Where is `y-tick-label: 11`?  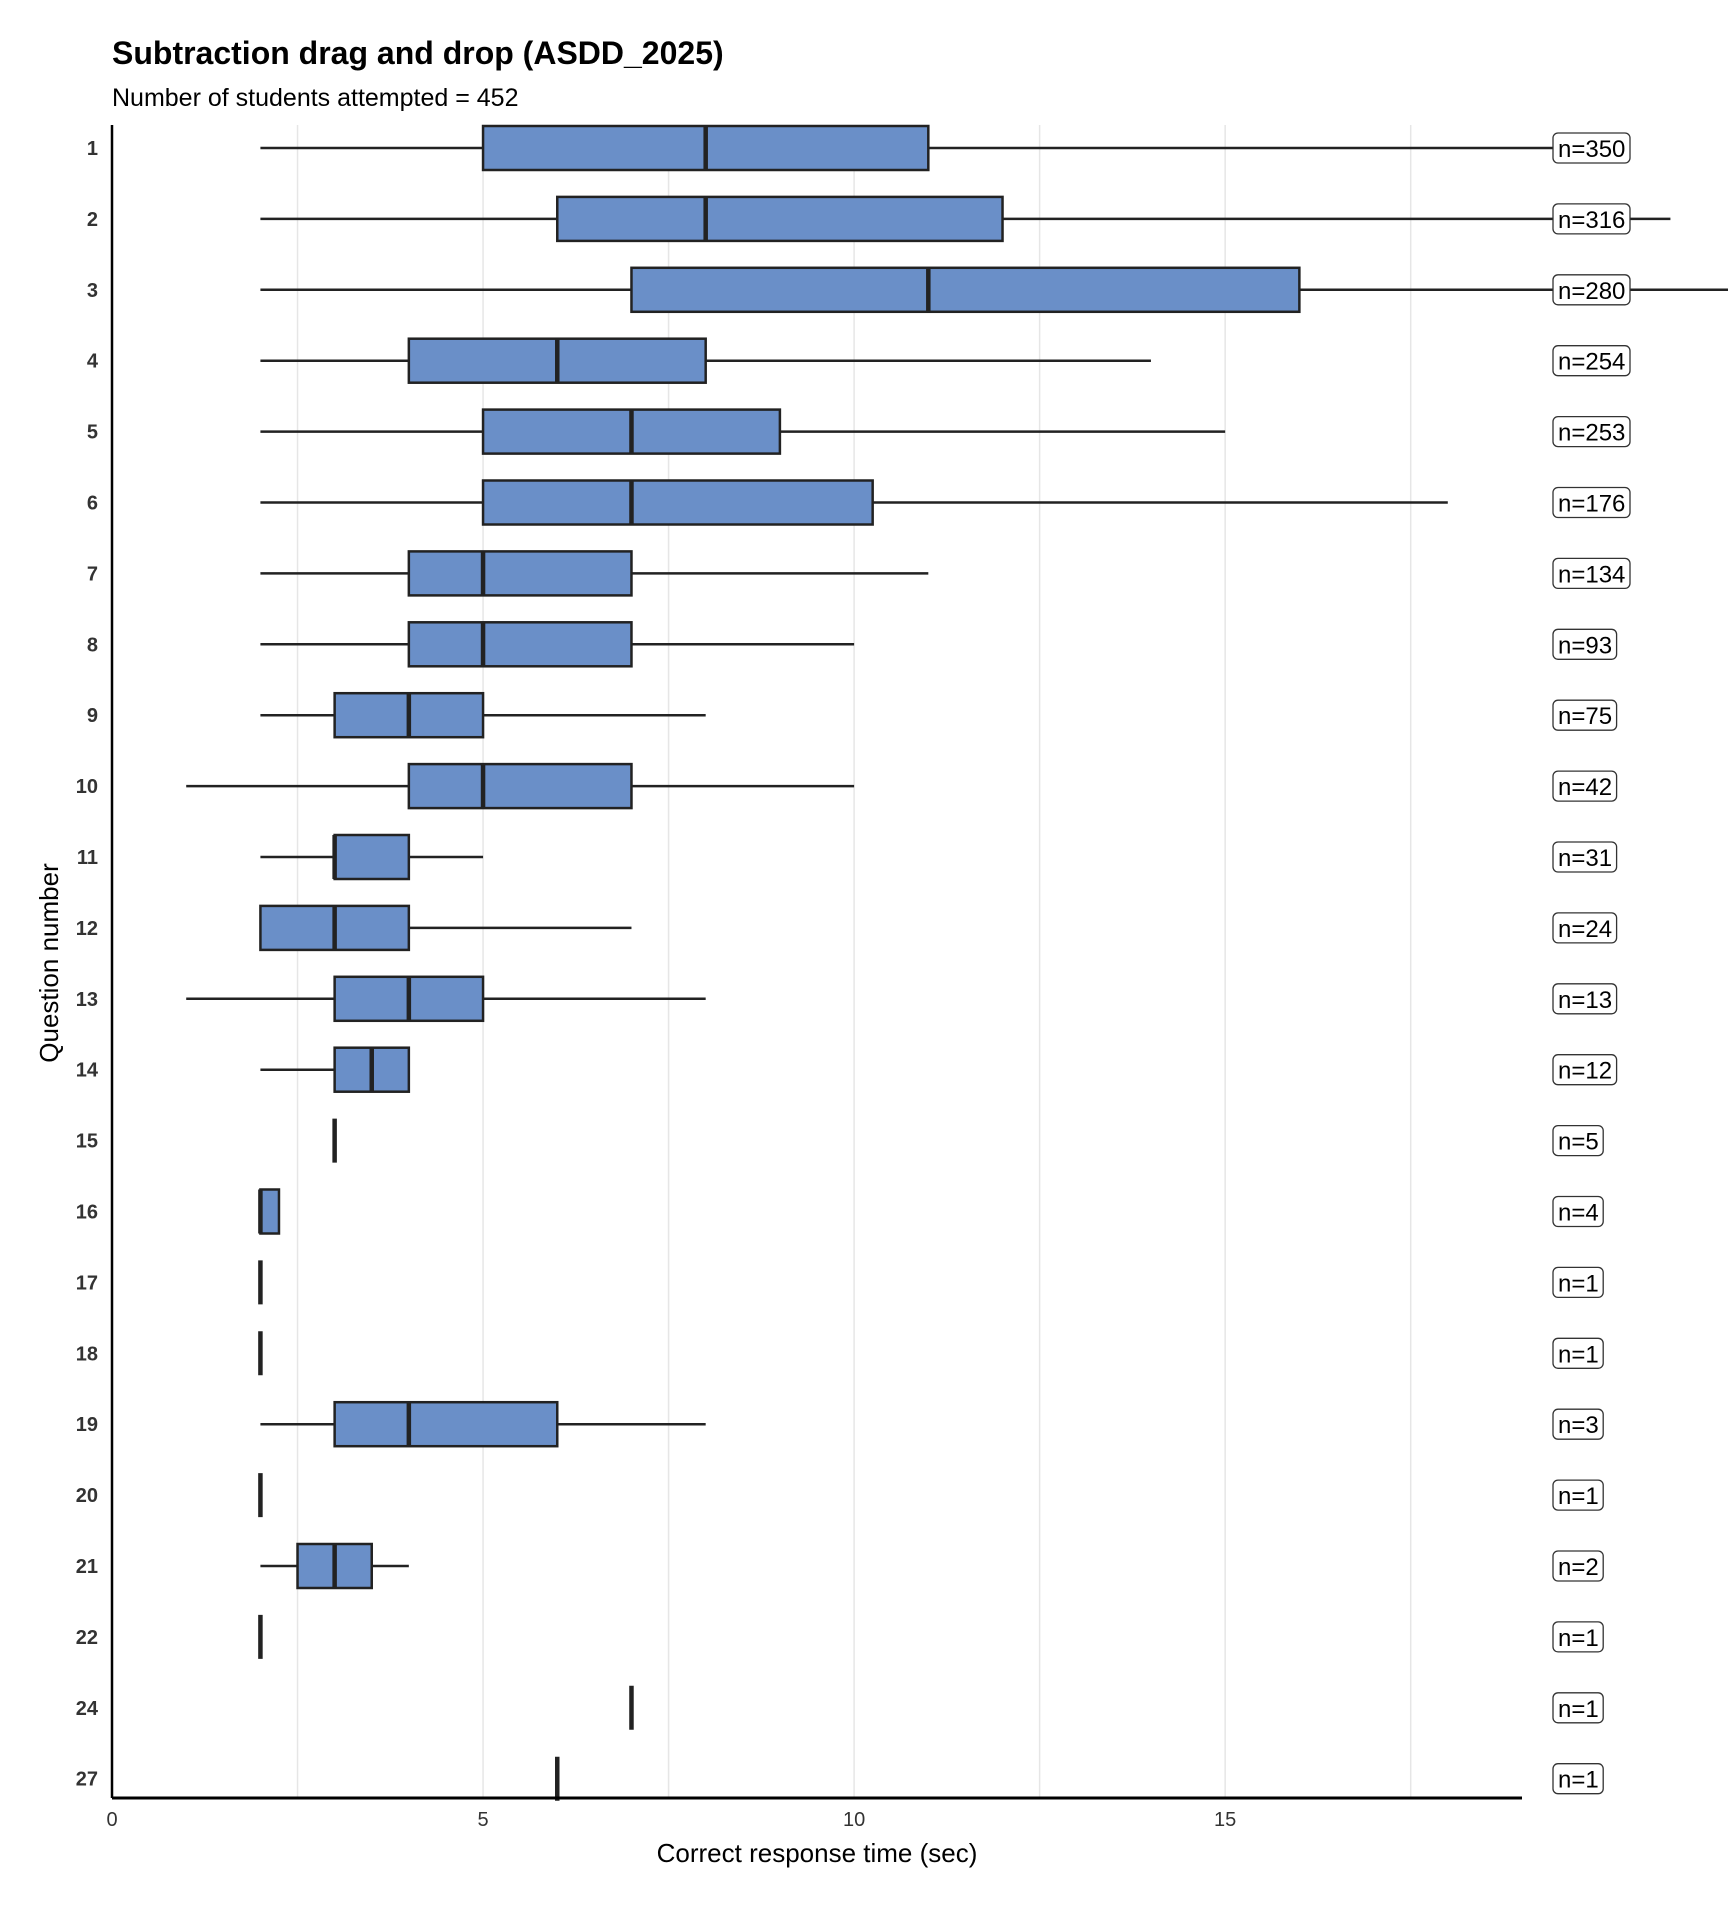 y-tick-label: 11 is located at coordinates (87, 858).